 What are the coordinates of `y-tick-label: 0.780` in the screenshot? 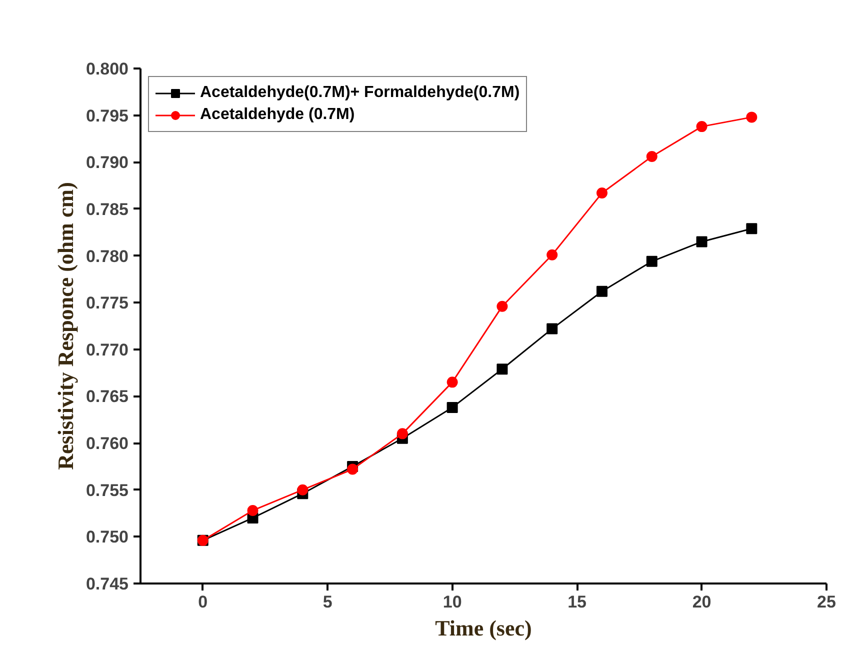 It's located at (107, 256).